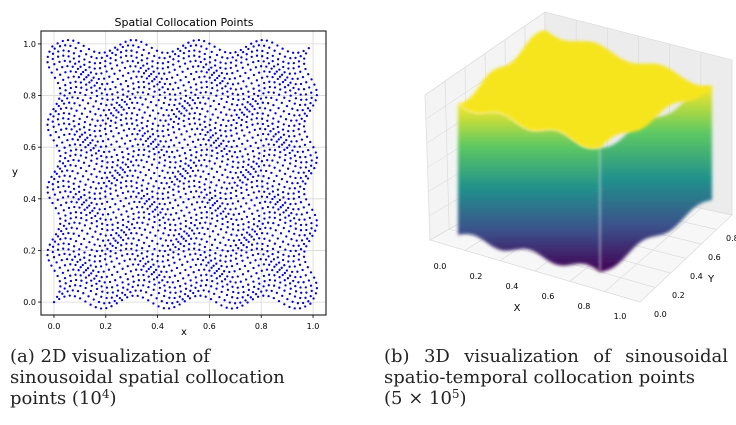  I want to click on y-tick-label: 0.2, so click(678, 295).